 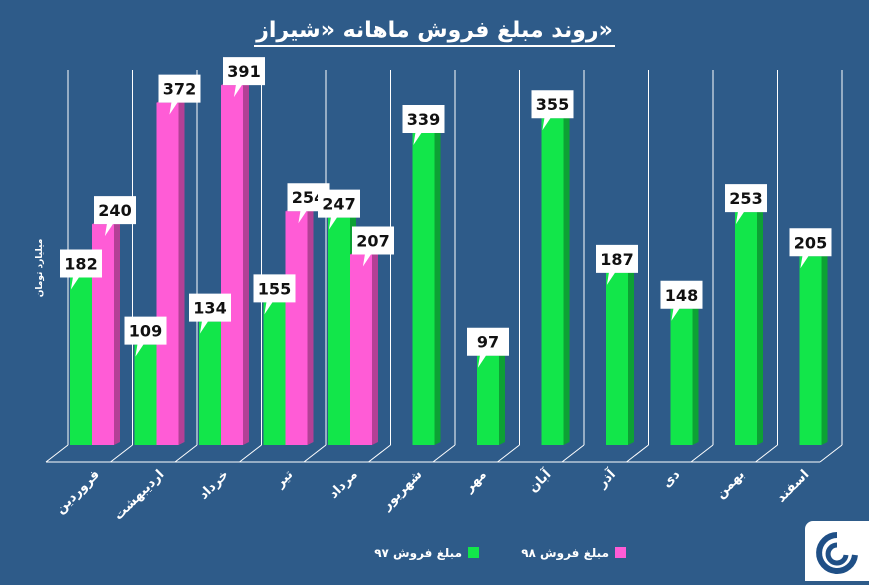 I want to click on chart-title: روند مبلغ فروش ماهانه «شیراز», so click(x=434, y=32).